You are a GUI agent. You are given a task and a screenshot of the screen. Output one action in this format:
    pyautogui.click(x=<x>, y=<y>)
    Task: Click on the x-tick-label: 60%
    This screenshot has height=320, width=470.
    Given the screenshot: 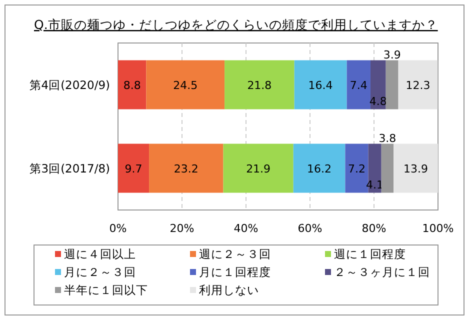 What is the action you would take?
    pyautogui.click(x=310, y=228)
    